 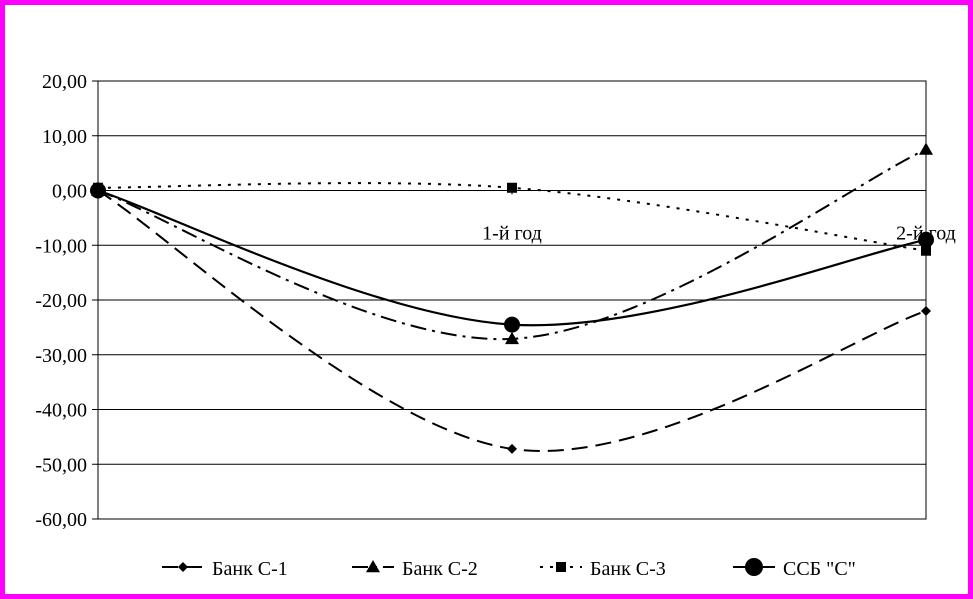 I want to click on legend: Банк С-1 Банк С-2 Банк С-3 ССБ "С", so click(x=509, y=569).